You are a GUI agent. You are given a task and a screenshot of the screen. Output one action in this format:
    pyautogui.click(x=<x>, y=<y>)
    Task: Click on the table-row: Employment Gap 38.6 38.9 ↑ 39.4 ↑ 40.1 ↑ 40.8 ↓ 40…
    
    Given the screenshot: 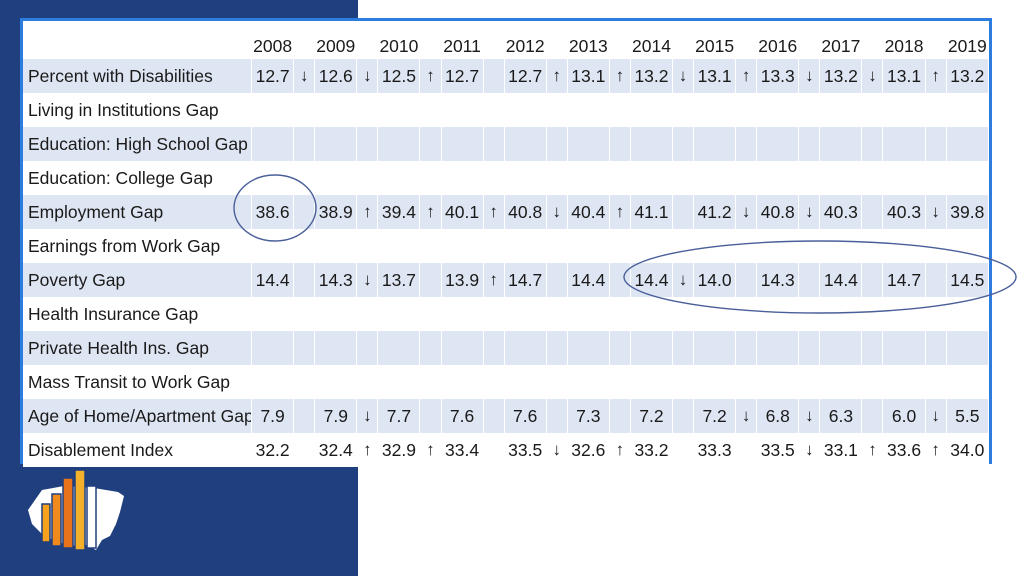 What is the action you would take?
    pyautogui.click(x=506, y=212)
    